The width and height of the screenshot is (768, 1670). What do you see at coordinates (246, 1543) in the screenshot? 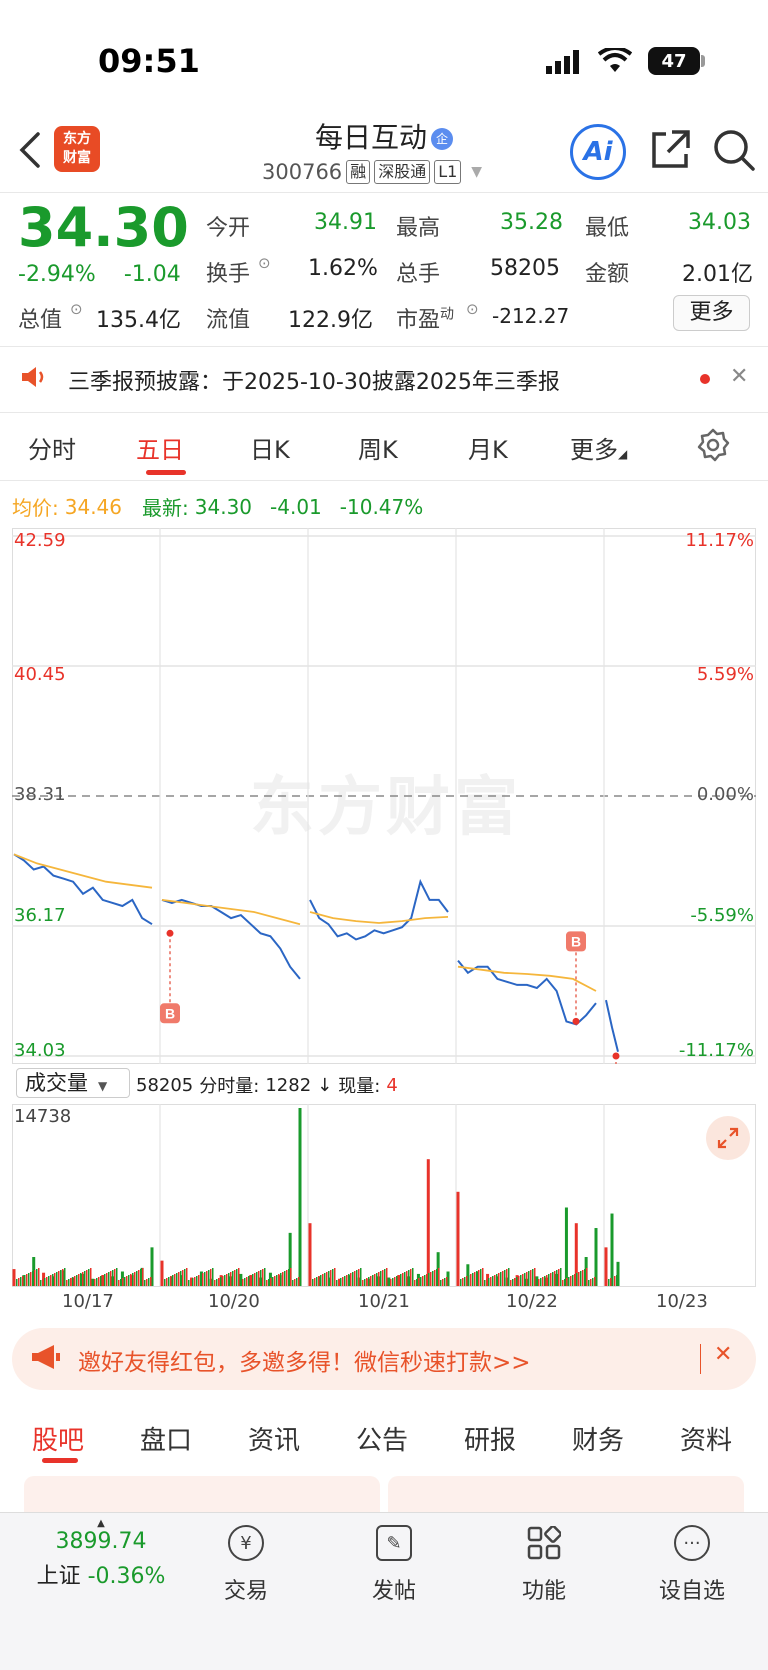
I see `yen-icon: ¥` at bounding box center [246, 1543].